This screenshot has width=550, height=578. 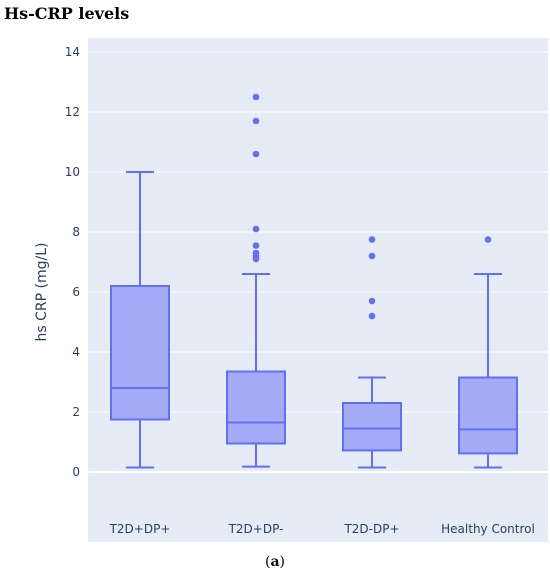 What do you see at coordinates (72, 262) in the screenshot?
I see `y-tick-labels: 0 2 4 6 8 10 12 14` at bounding box center [72, 262].